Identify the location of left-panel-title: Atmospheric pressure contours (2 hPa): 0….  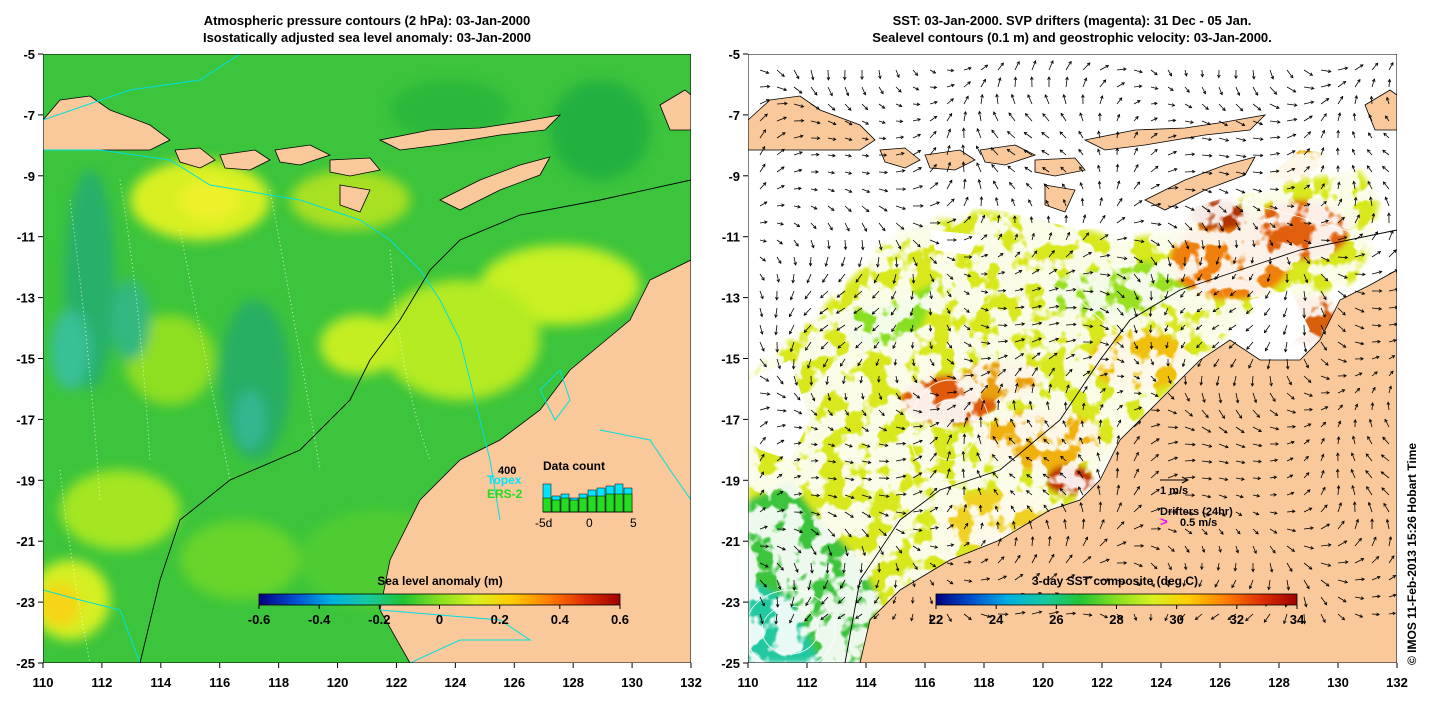
(367, 29).